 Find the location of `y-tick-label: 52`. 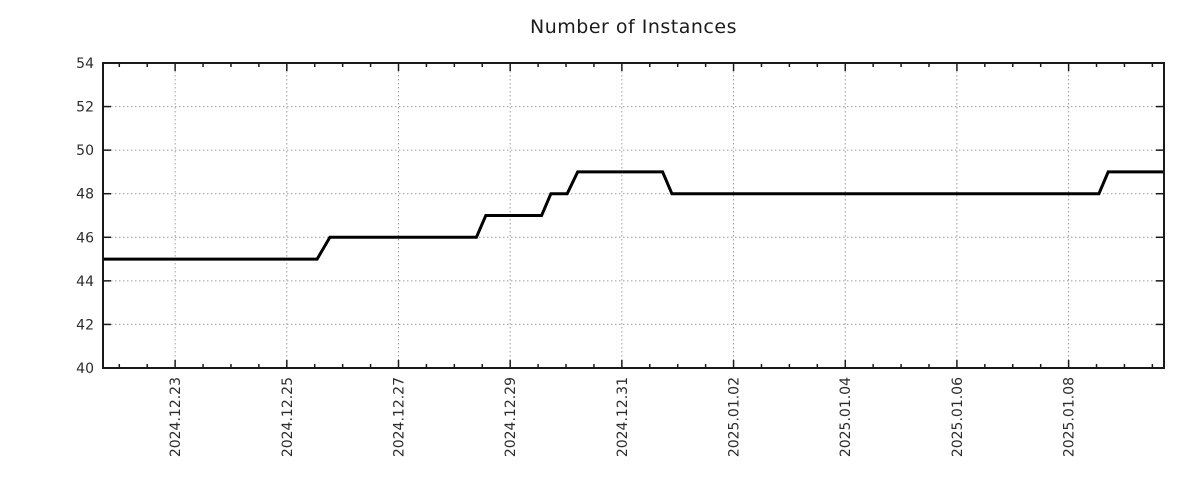

y-tick-label: 52 is located at coordinates (85, 108).